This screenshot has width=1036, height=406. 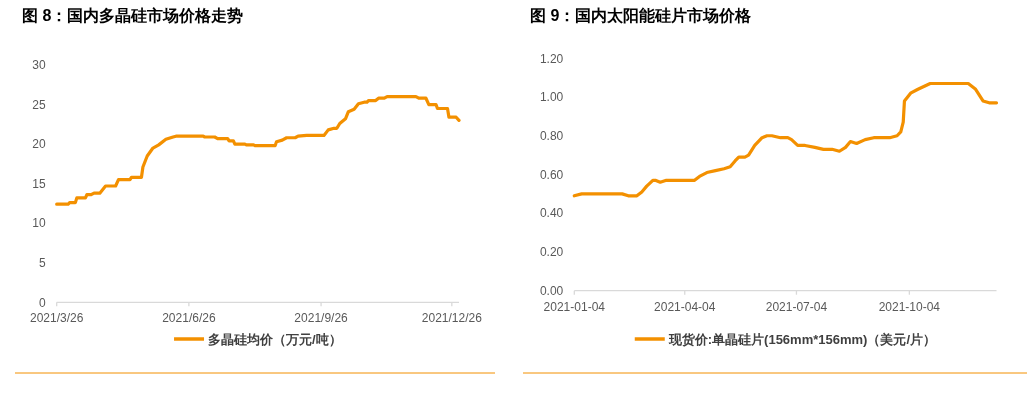 I want to click on y-tick-label: 20, so click(x=39, y=144).